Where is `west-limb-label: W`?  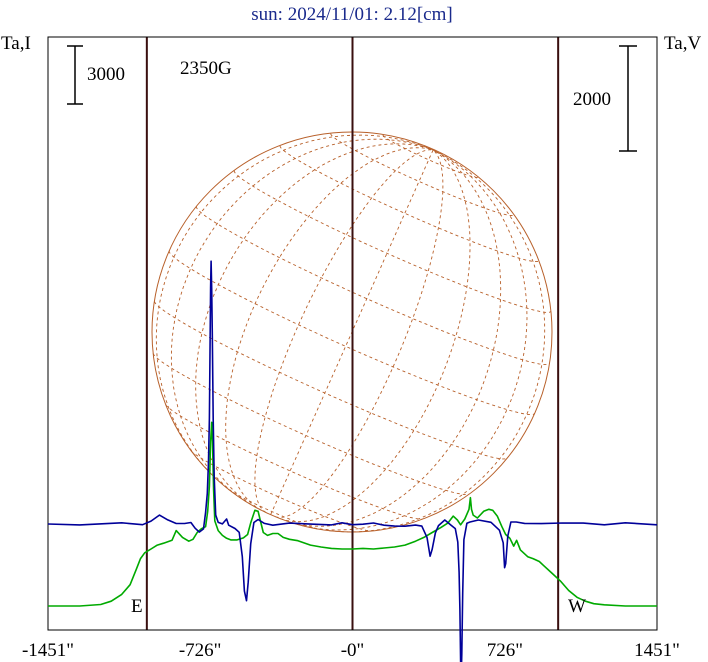 west-limb-label: W is located at coordinates (577, 606).